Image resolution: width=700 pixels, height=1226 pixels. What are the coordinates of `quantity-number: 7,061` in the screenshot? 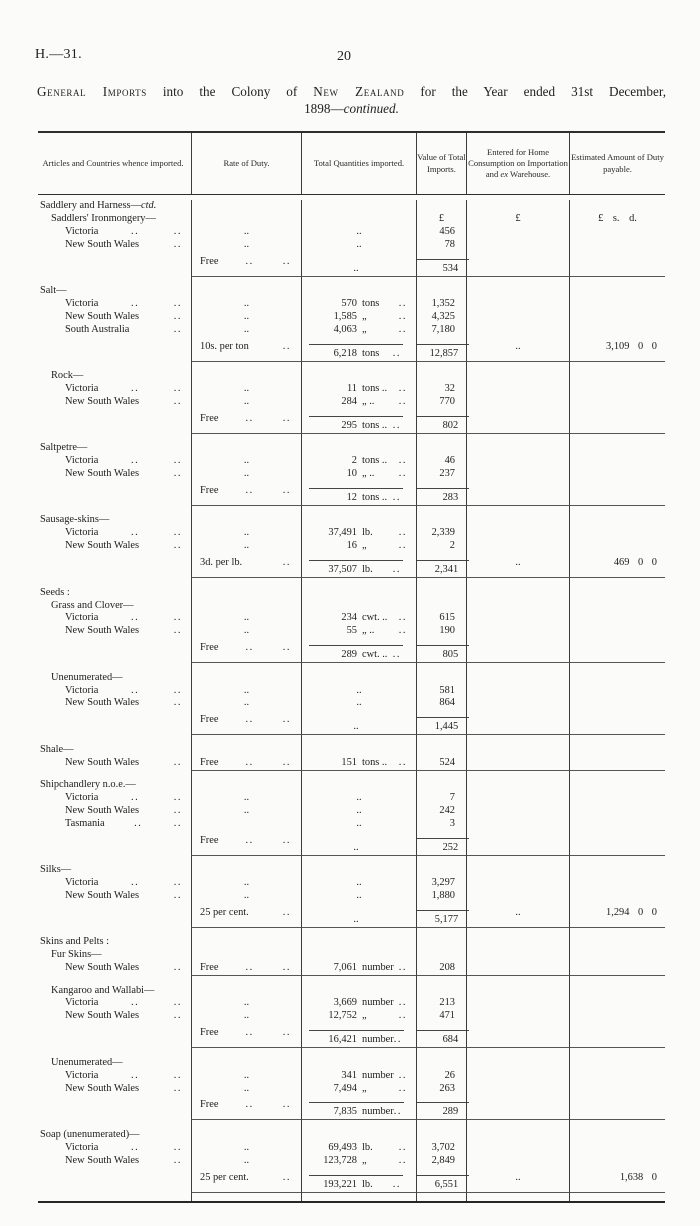 It's located at (345, 968).